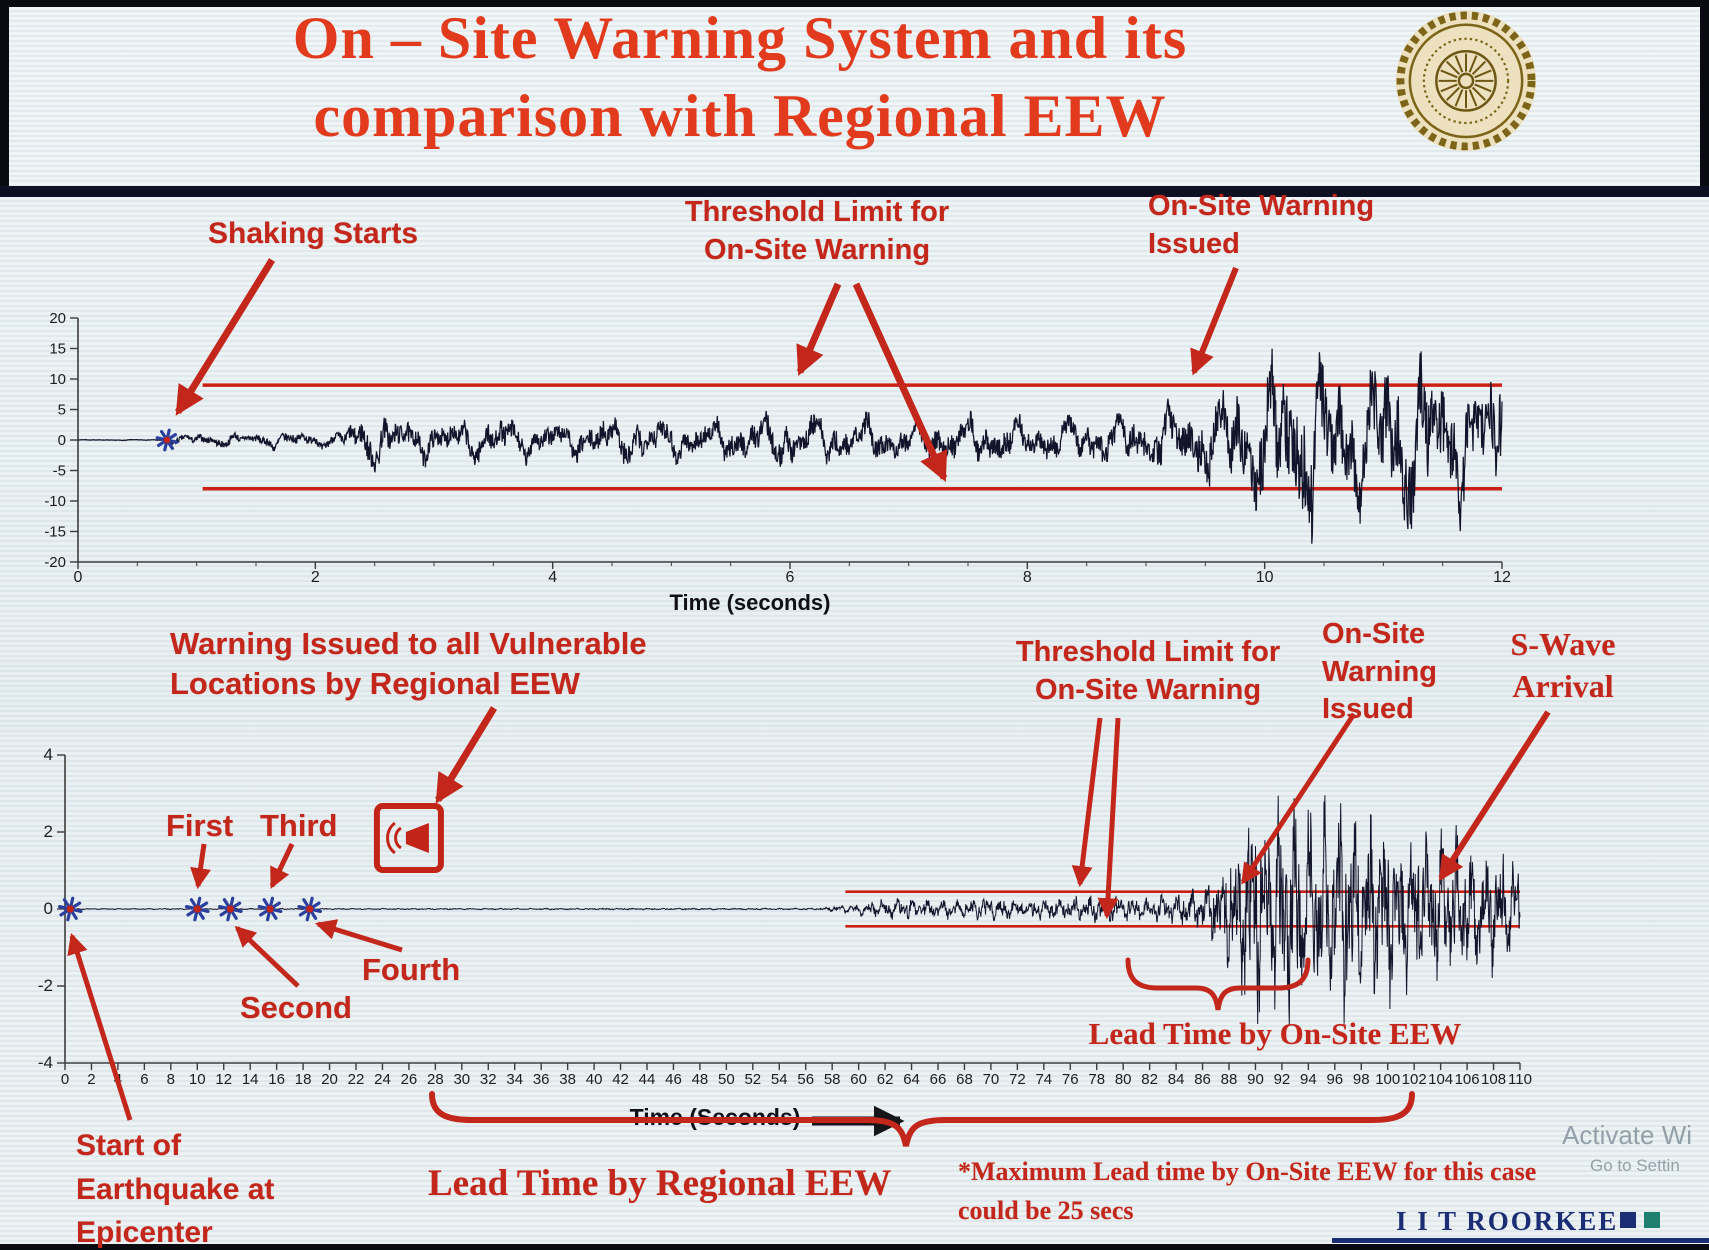 This screenshot has height=1250, width=1709. What do you see at coordinates (1704, 98) in the screenshot?
I see `frame-right` at bounding box center [1704, 98].